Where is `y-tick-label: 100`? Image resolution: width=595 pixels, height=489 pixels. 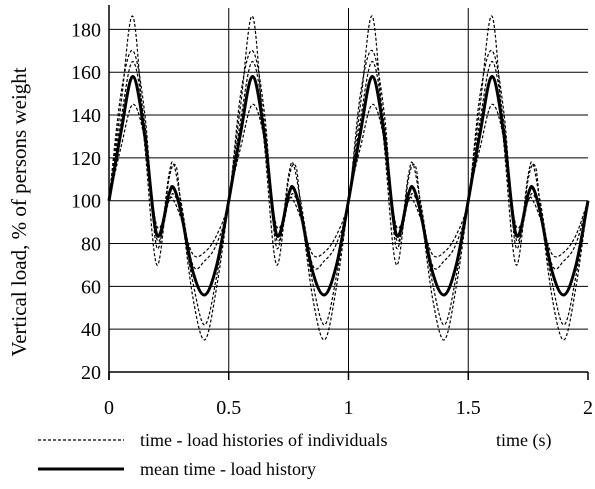
y-tick-label: 100 is located at coordinates (86, 202).